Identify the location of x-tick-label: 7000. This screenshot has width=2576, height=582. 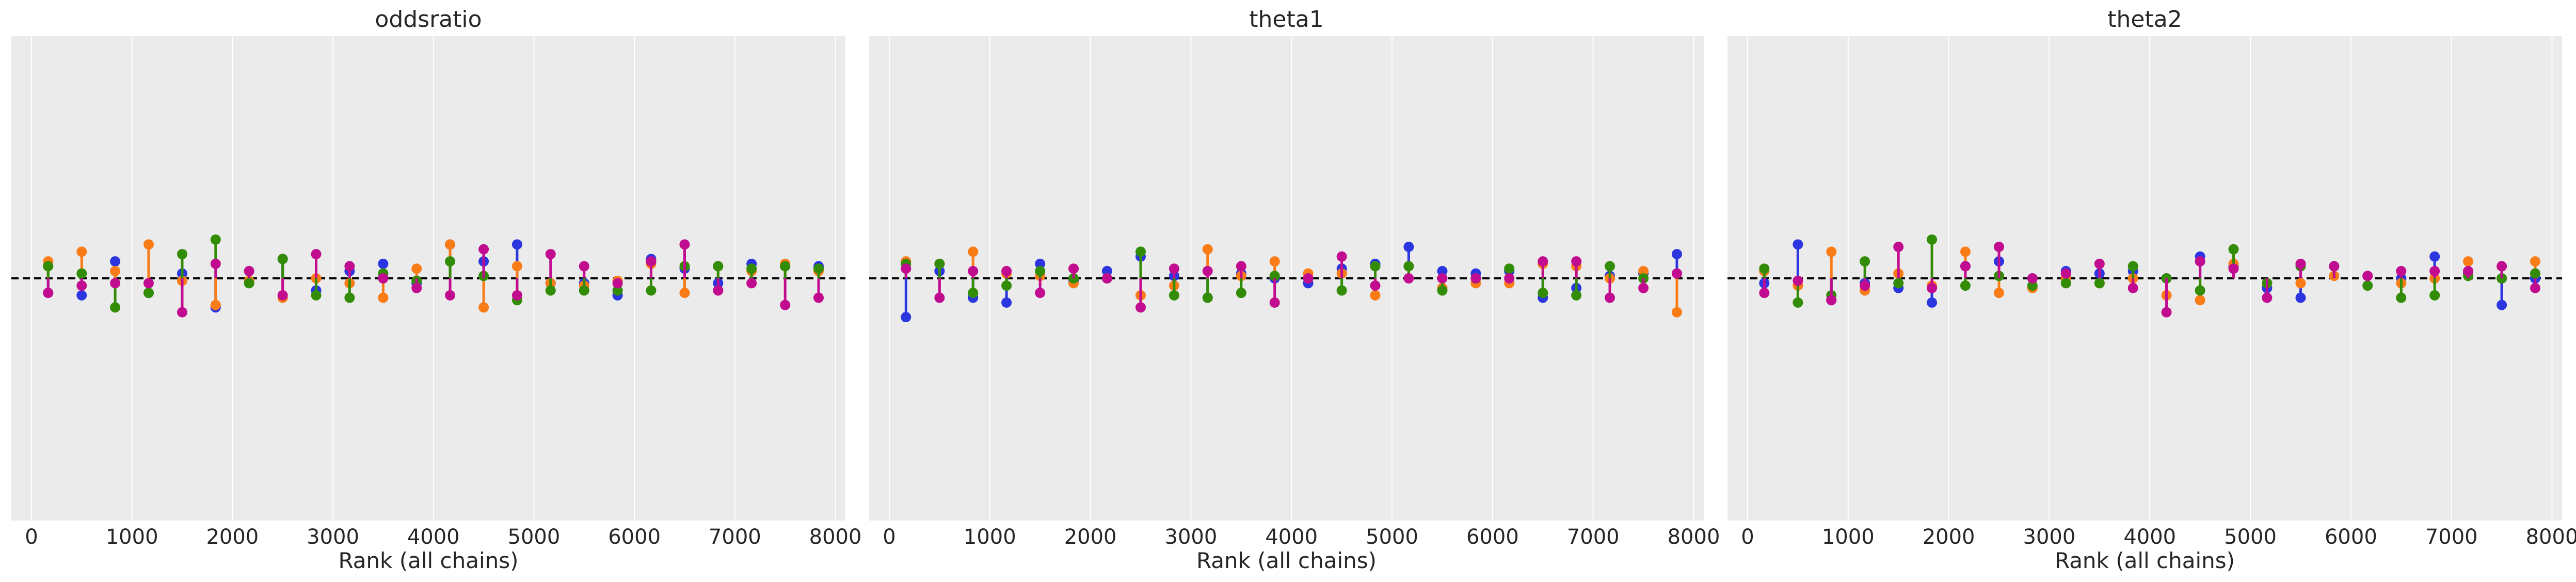
(735, 537).